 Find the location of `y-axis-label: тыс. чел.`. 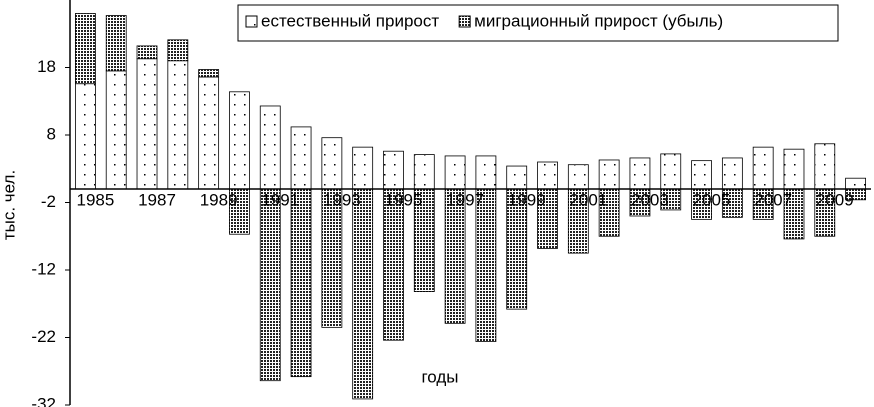

y-axis-label: тыс. чел. is located at coordinates (9, 205).